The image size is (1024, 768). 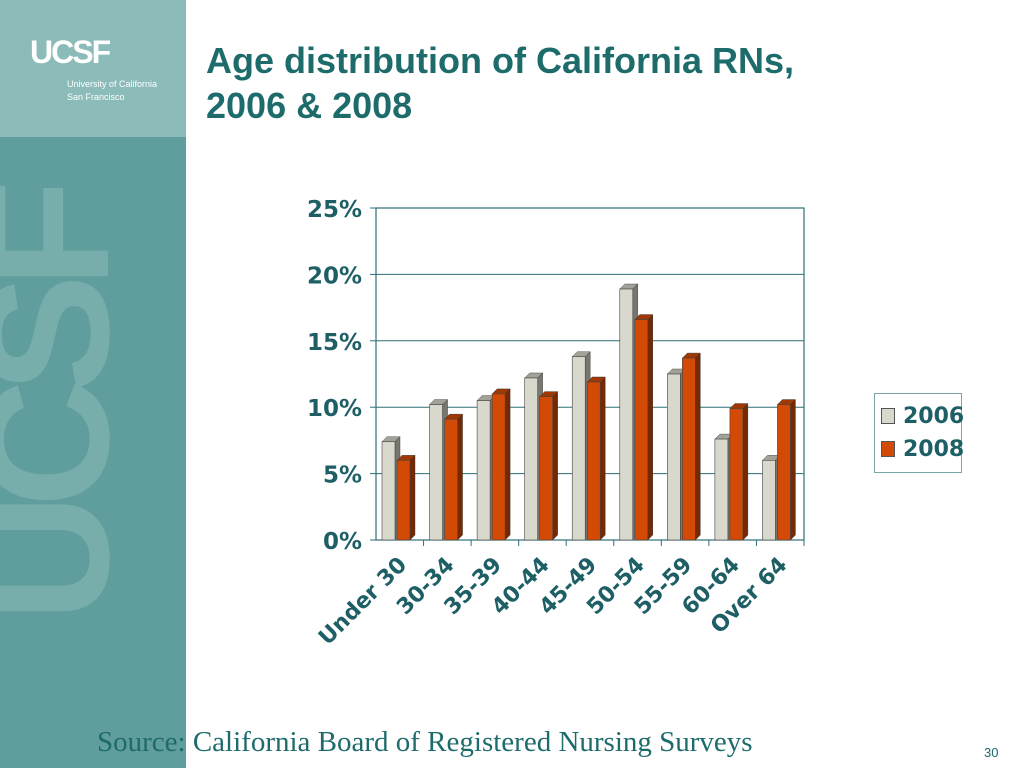 What do you see at coordinates (500, 60) in the screenshot?
I see `slide-title-line1: Age distribution of California RNs,` at bounding box center [500, 60].